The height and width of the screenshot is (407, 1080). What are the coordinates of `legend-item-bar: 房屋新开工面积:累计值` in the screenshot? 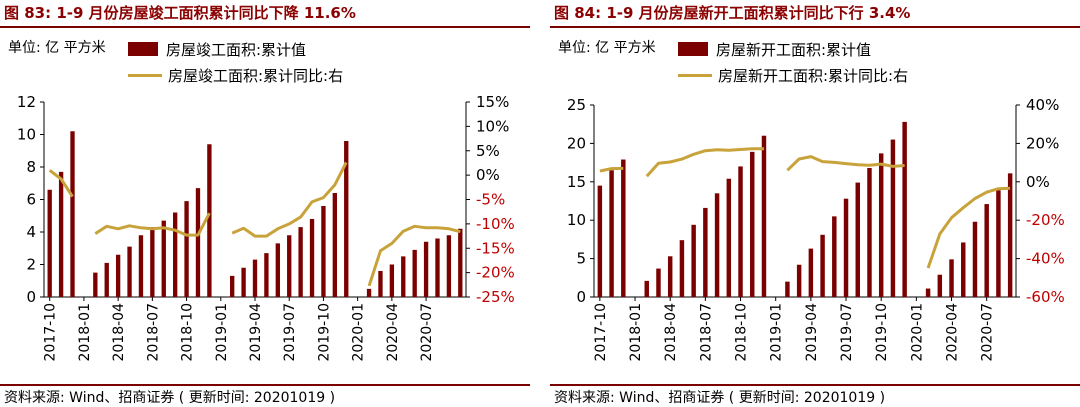 It's located at (793, 49).